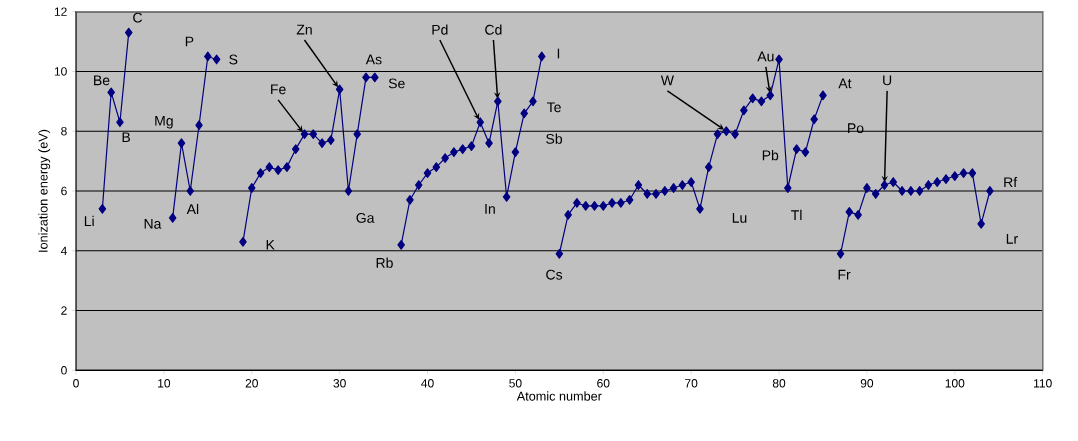 The height and width of the screenshot is (441, 1078). I want to click on y-tick-label: 6, so click(64, 191).